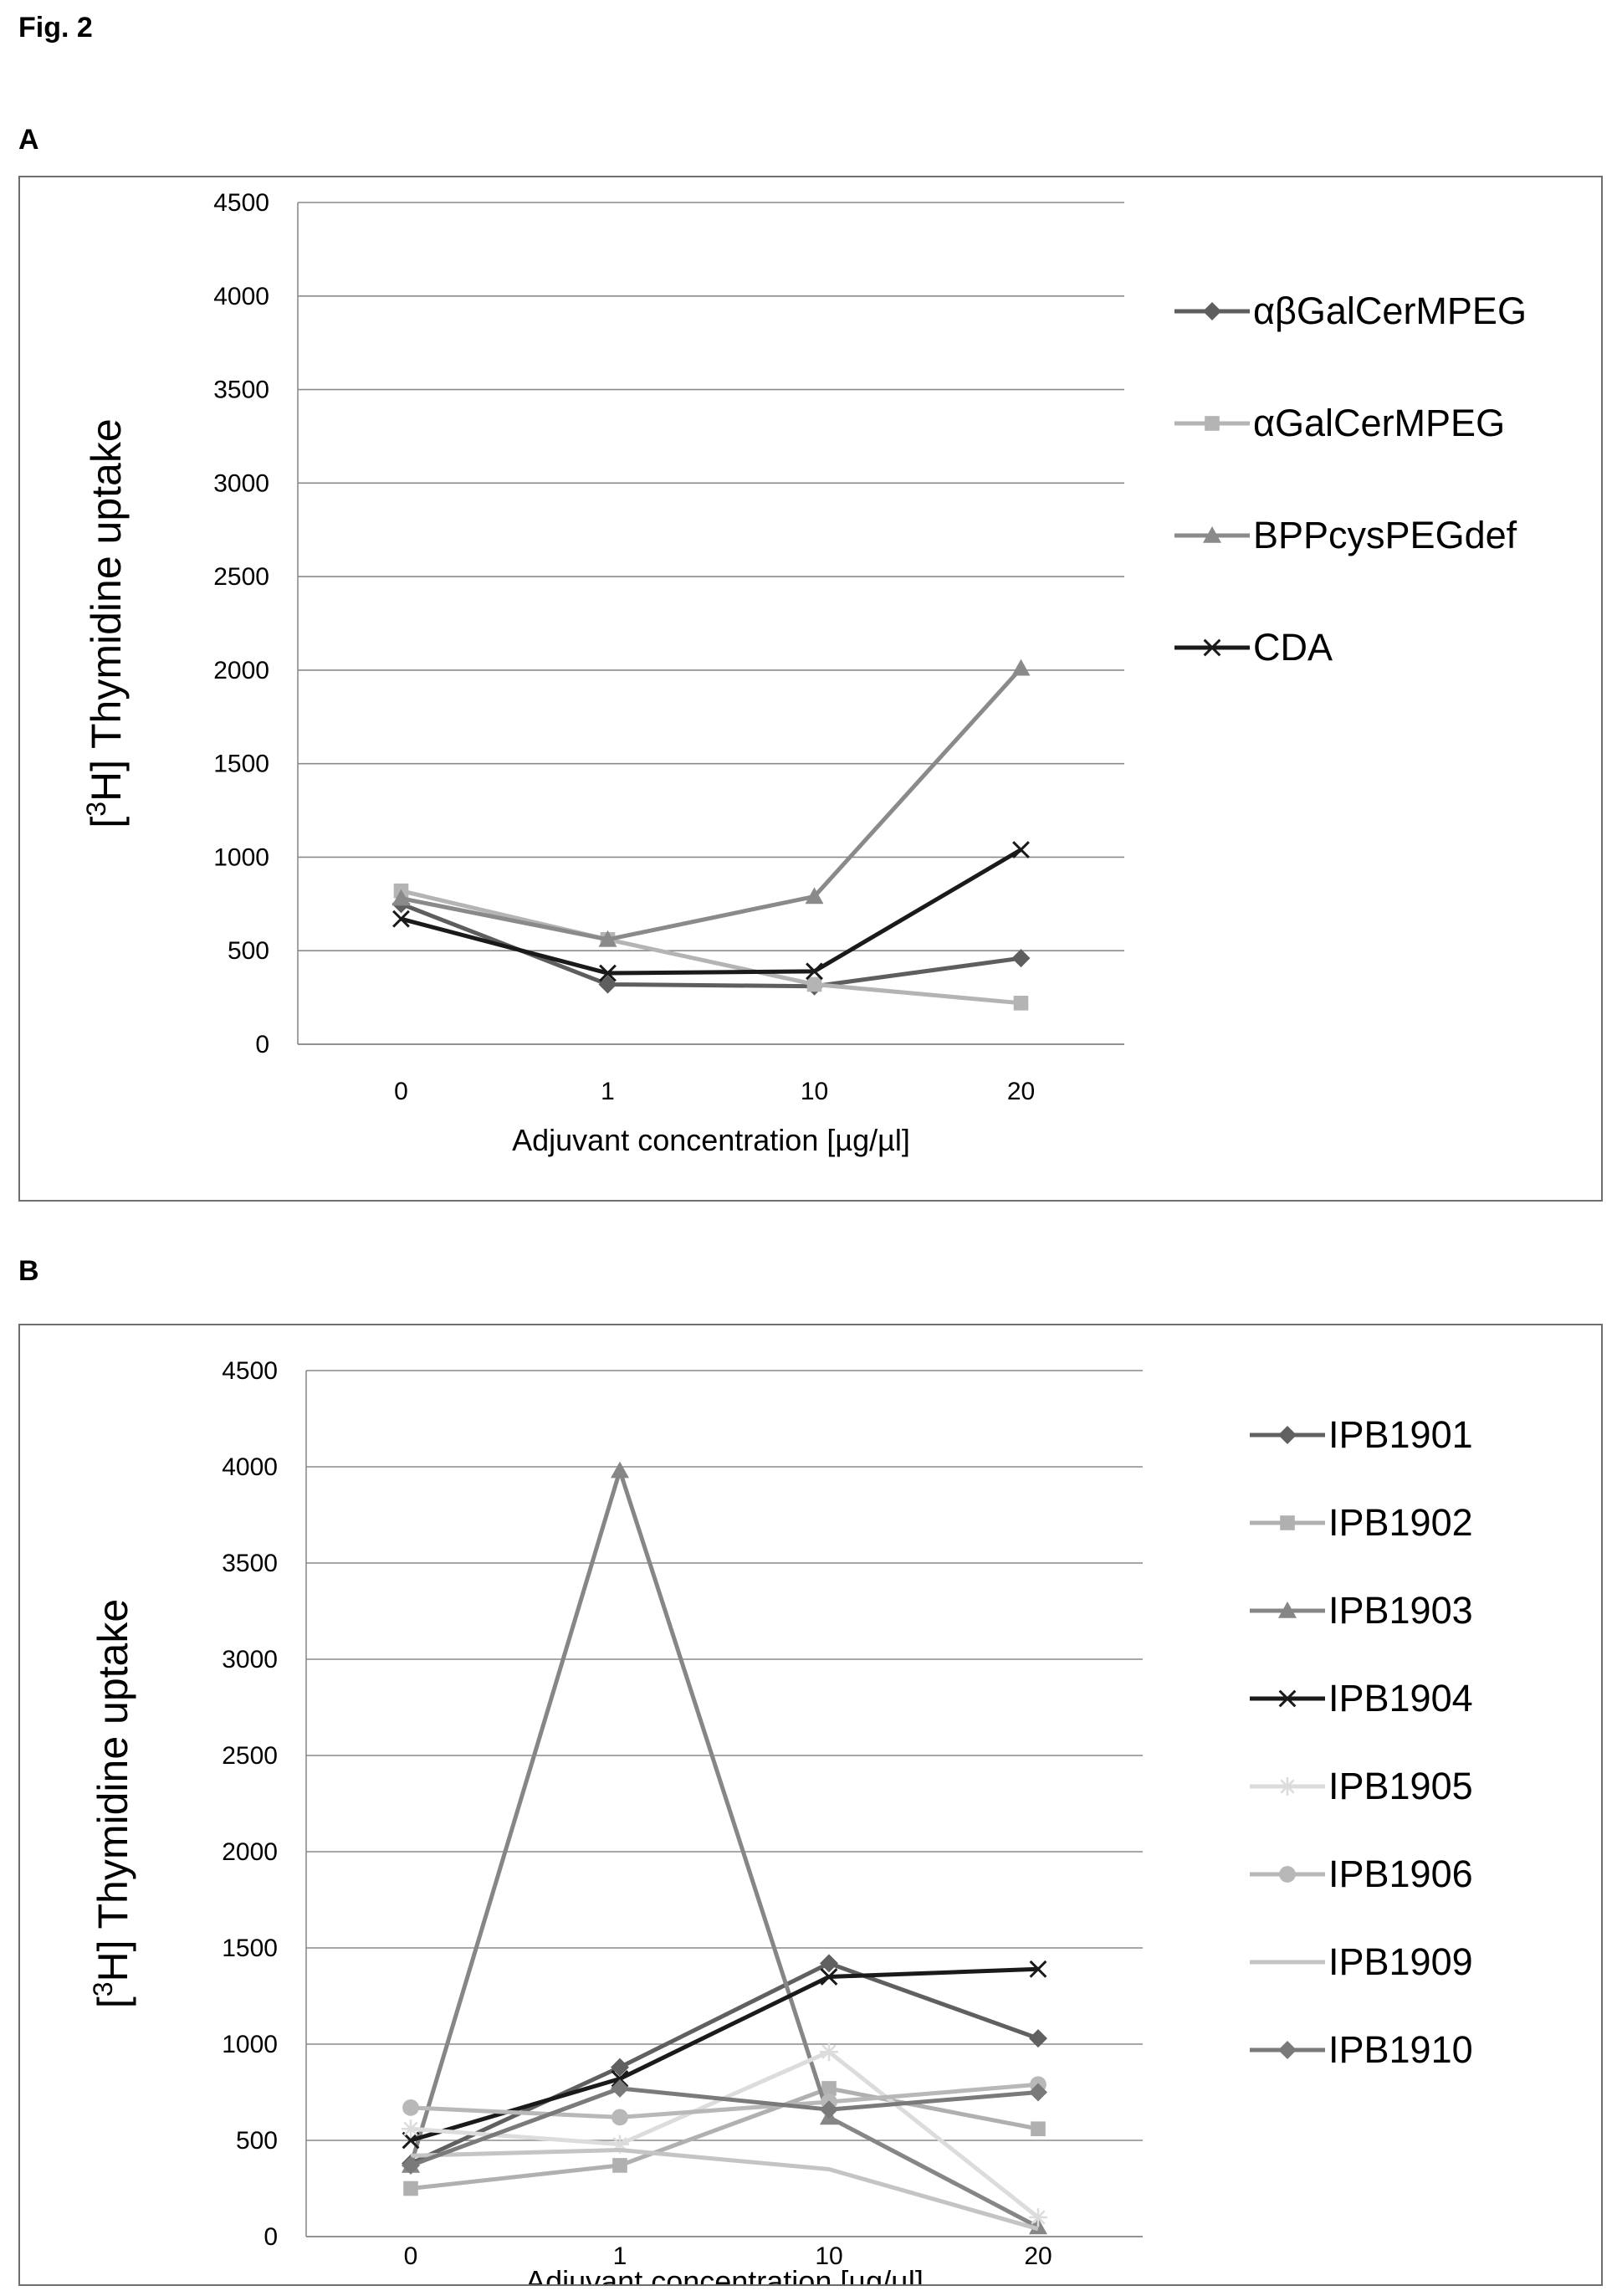  I want to click on legend-label: BPPcysPEGdef, so click(1385, 535).